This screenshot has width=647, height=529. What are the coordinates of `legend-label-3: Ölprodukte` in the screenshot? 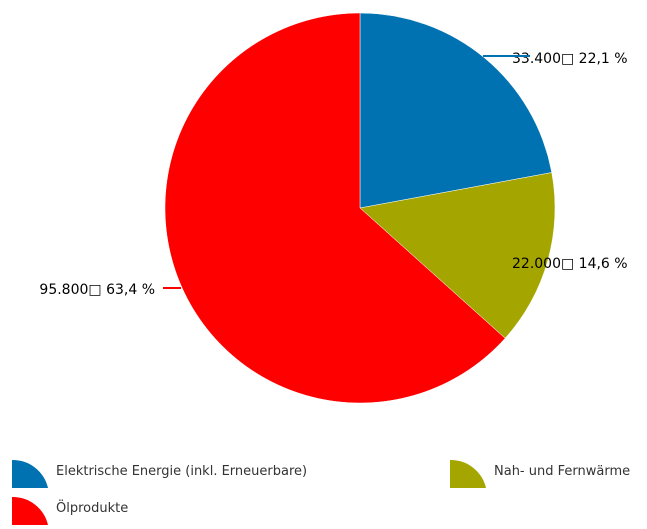 It's located at (92, 507).